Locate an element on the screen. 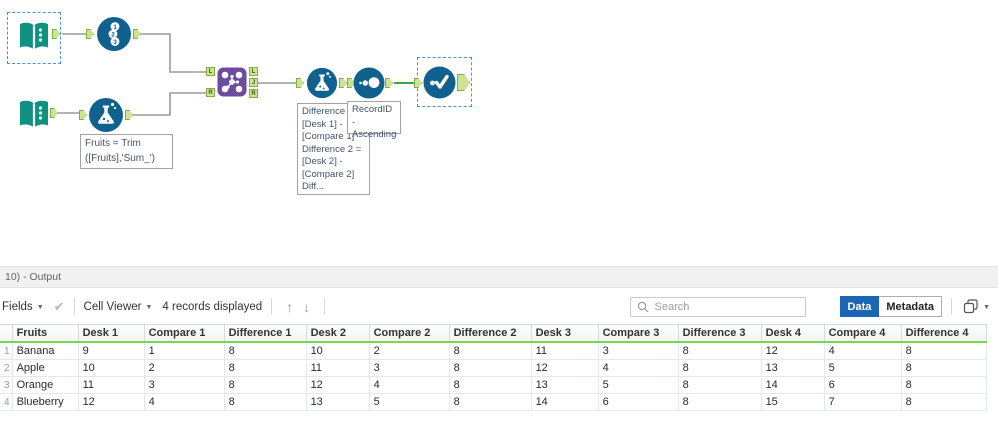  join-input-anchor-right: R is located at coordinates (210, 92).